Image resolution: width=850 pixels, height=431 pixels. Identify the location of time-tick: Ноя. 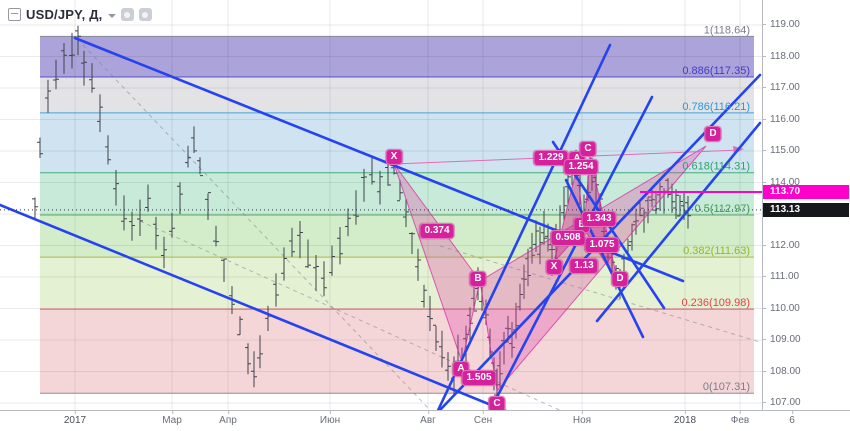
(582, 418).